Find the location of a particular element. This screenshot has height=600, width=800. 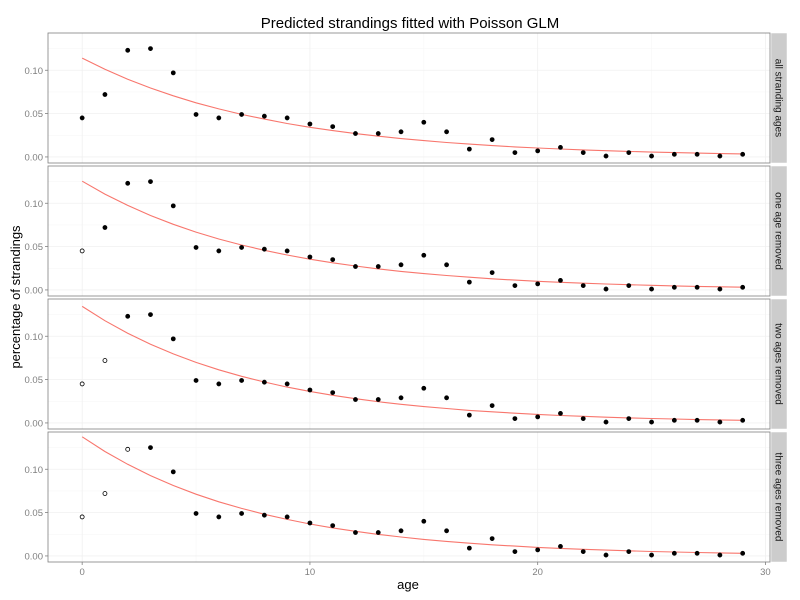

facet-strip-label: one age removed is located at coordinates (778, 231).